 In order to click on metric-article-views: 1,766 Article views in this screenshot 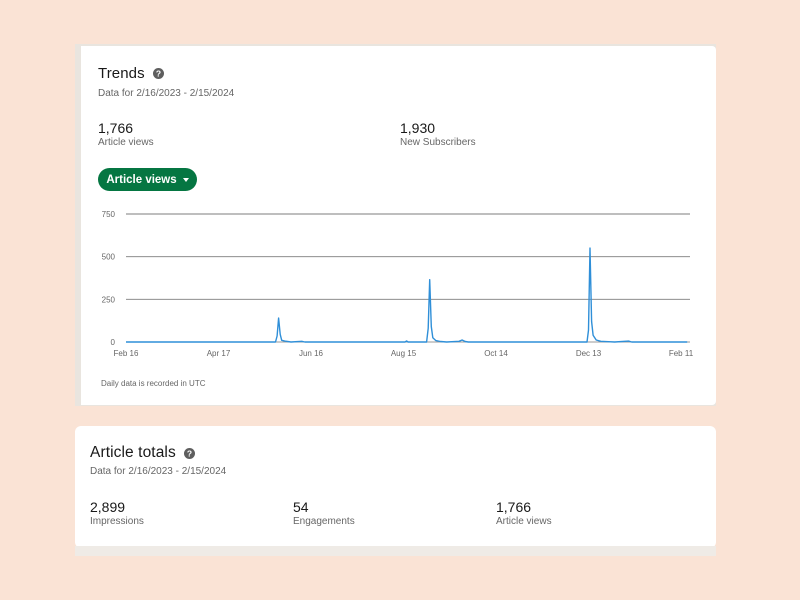, I will do `click(126, 134)`.